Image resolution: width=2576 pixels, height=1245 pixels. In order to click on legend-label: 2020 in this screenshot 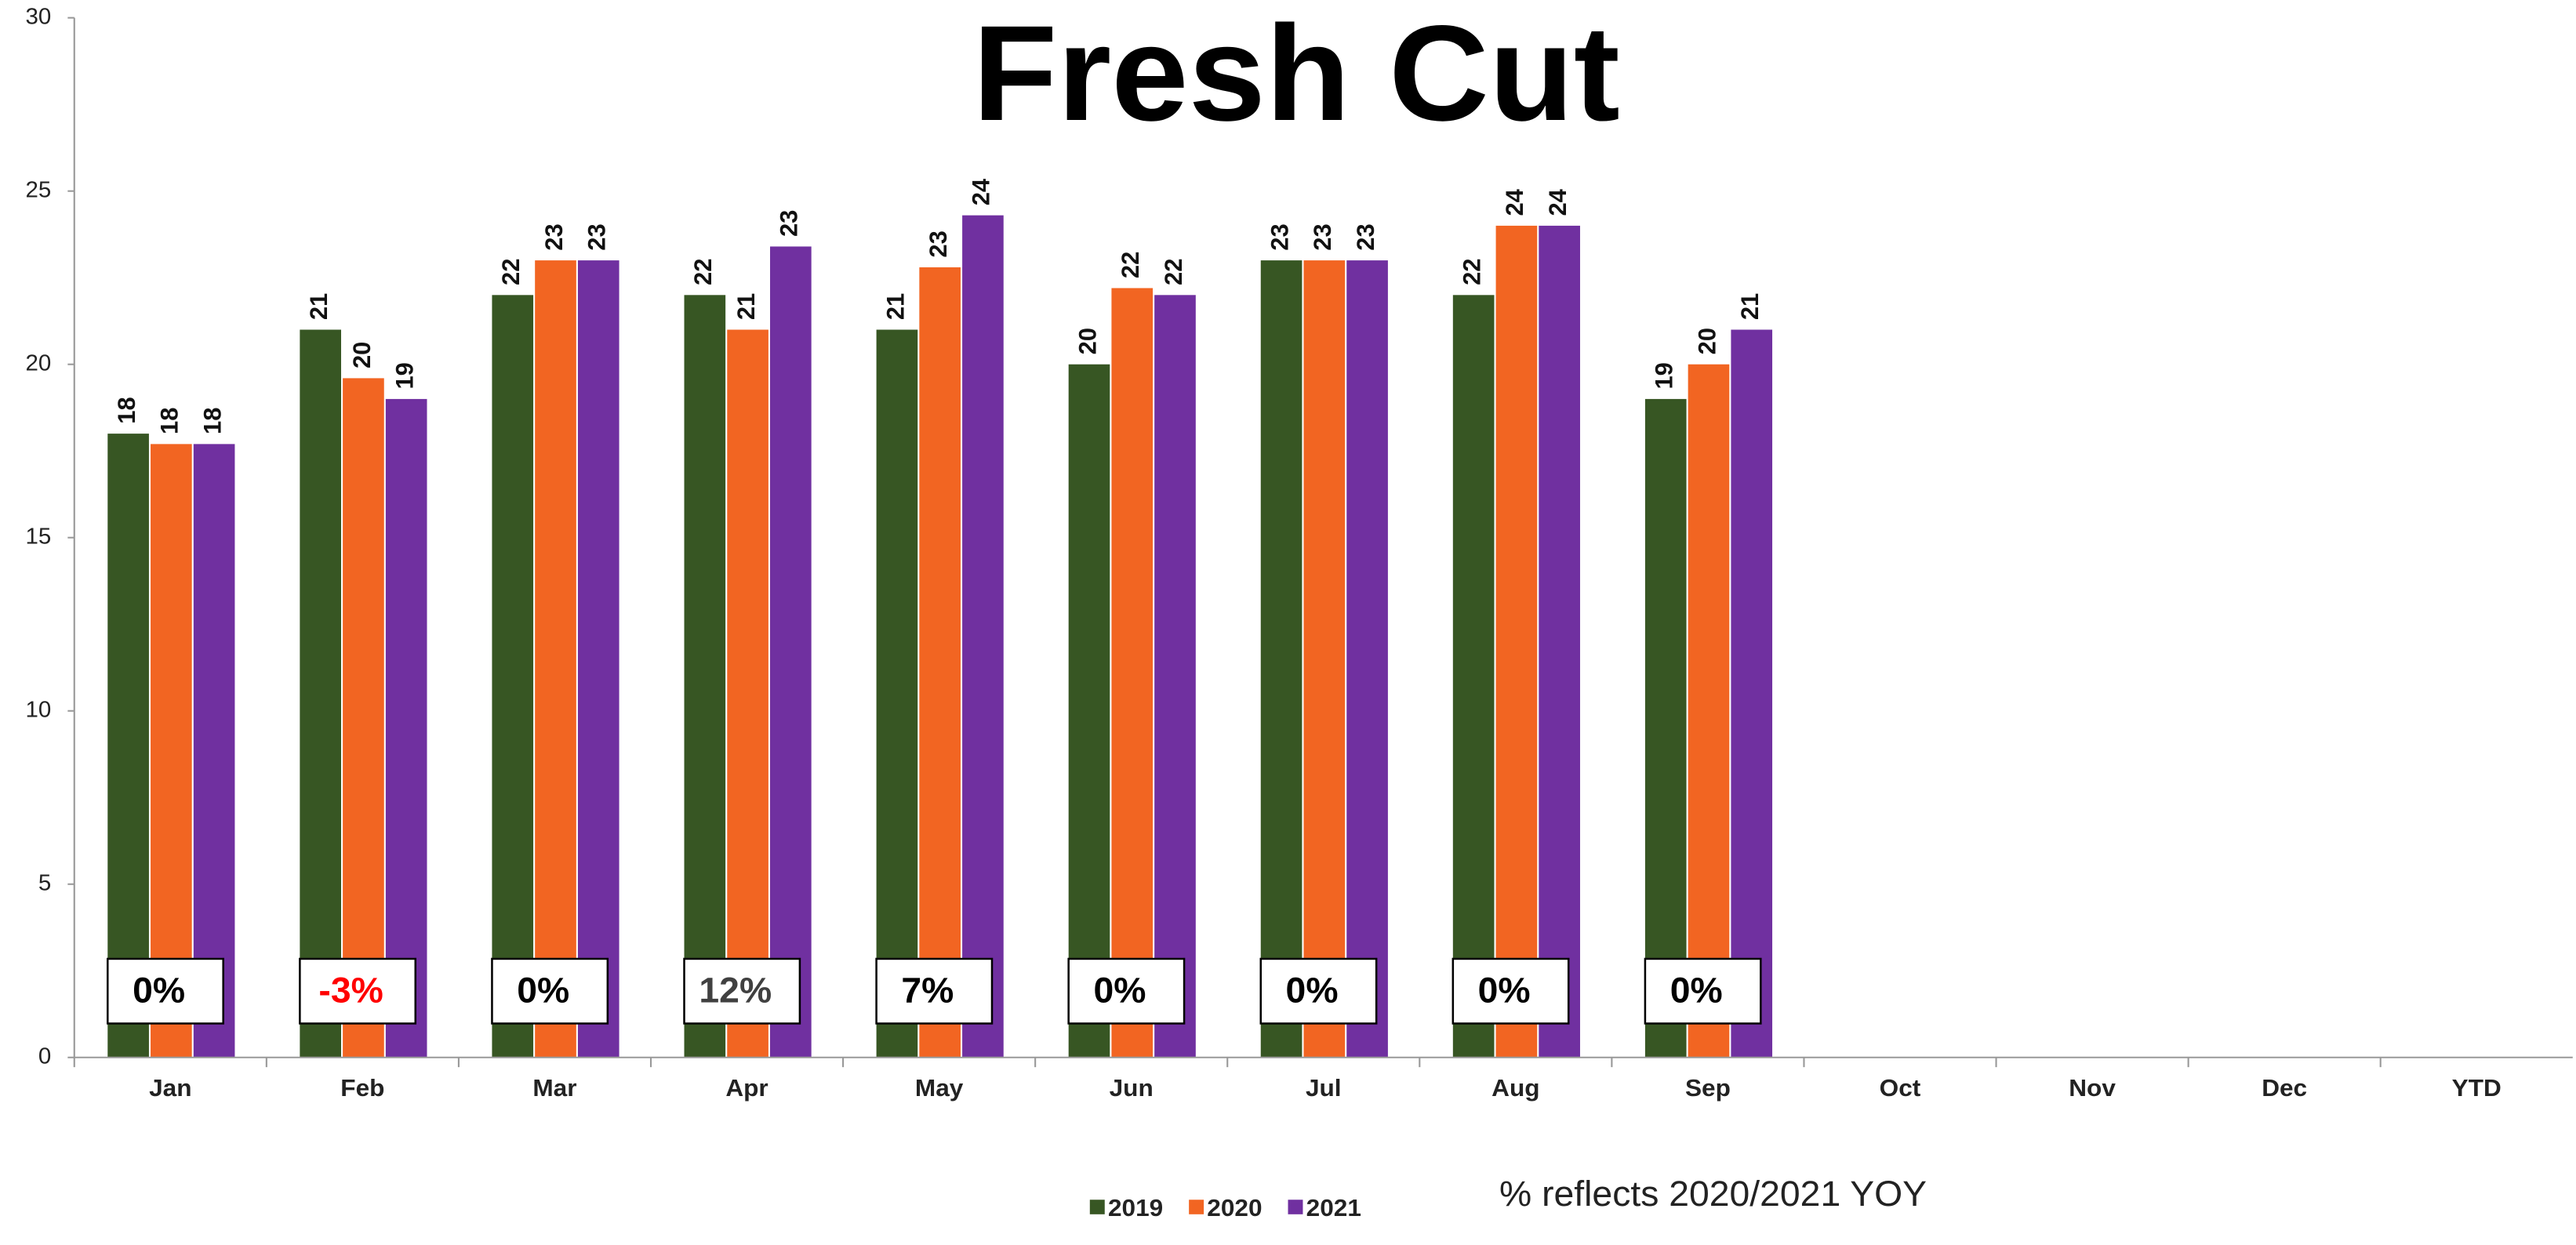, I will do `click(1234, 1207)`.